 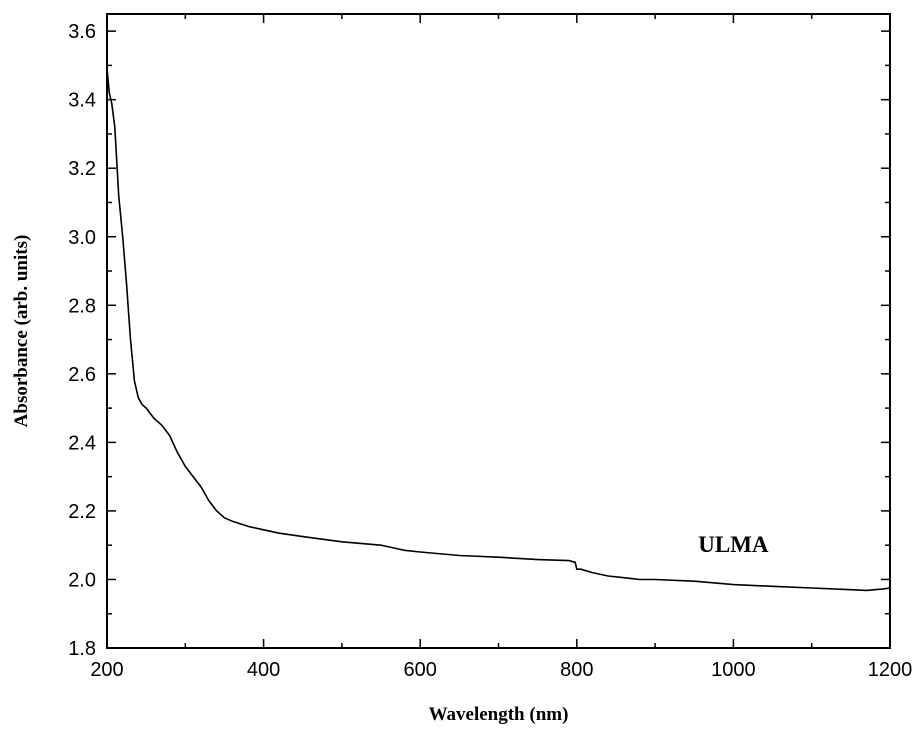 What do you see at coordinates (82, 580) in the screenshot?
I see `y-tick-label: 2.0` at bounding box center [82, 580].